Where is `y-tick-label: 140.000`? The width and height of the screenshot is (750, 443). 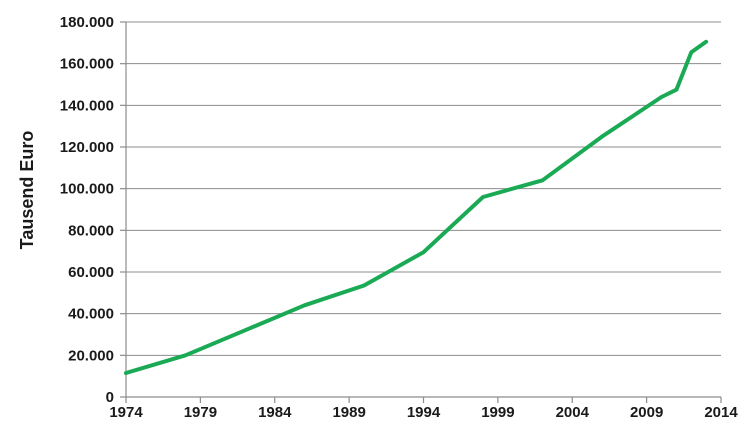 y-tick-label: 140.000 is located at coordinates (87, 105).